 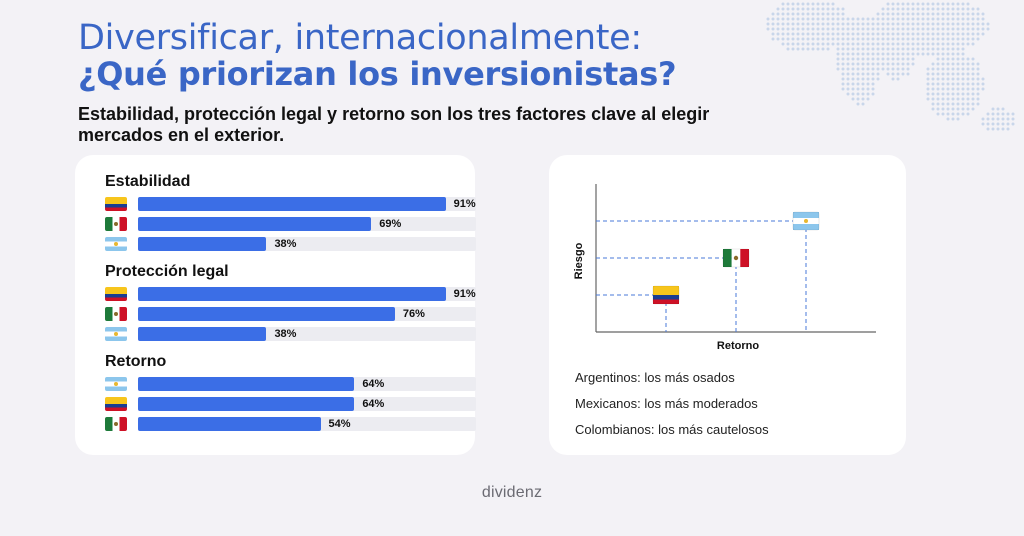 What do you see at coordinates (672, 429) in the screenshot?
I see `legend-colombianos: Colombianos: los más cautelosos` at bounding box center [672, 429].